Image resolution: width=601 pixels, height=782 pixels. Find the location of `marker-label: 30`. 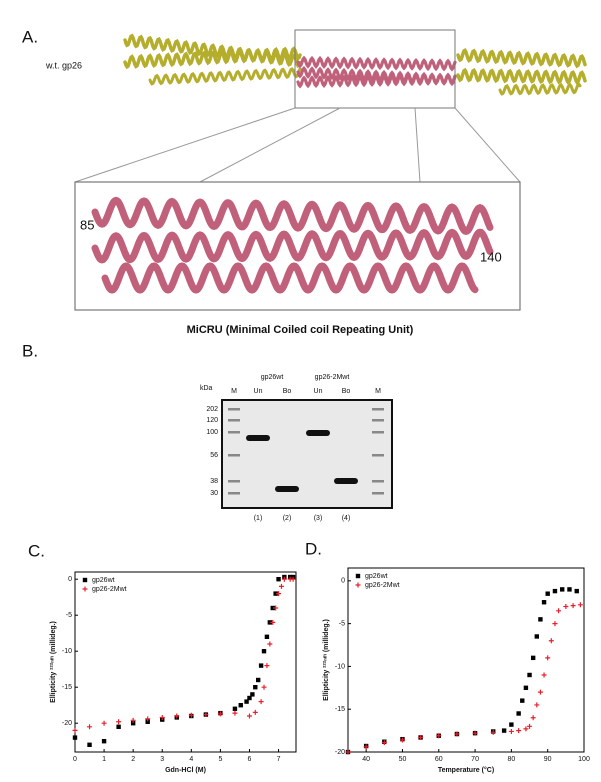

marker-label: 30 is located at coordinates (214, 493).